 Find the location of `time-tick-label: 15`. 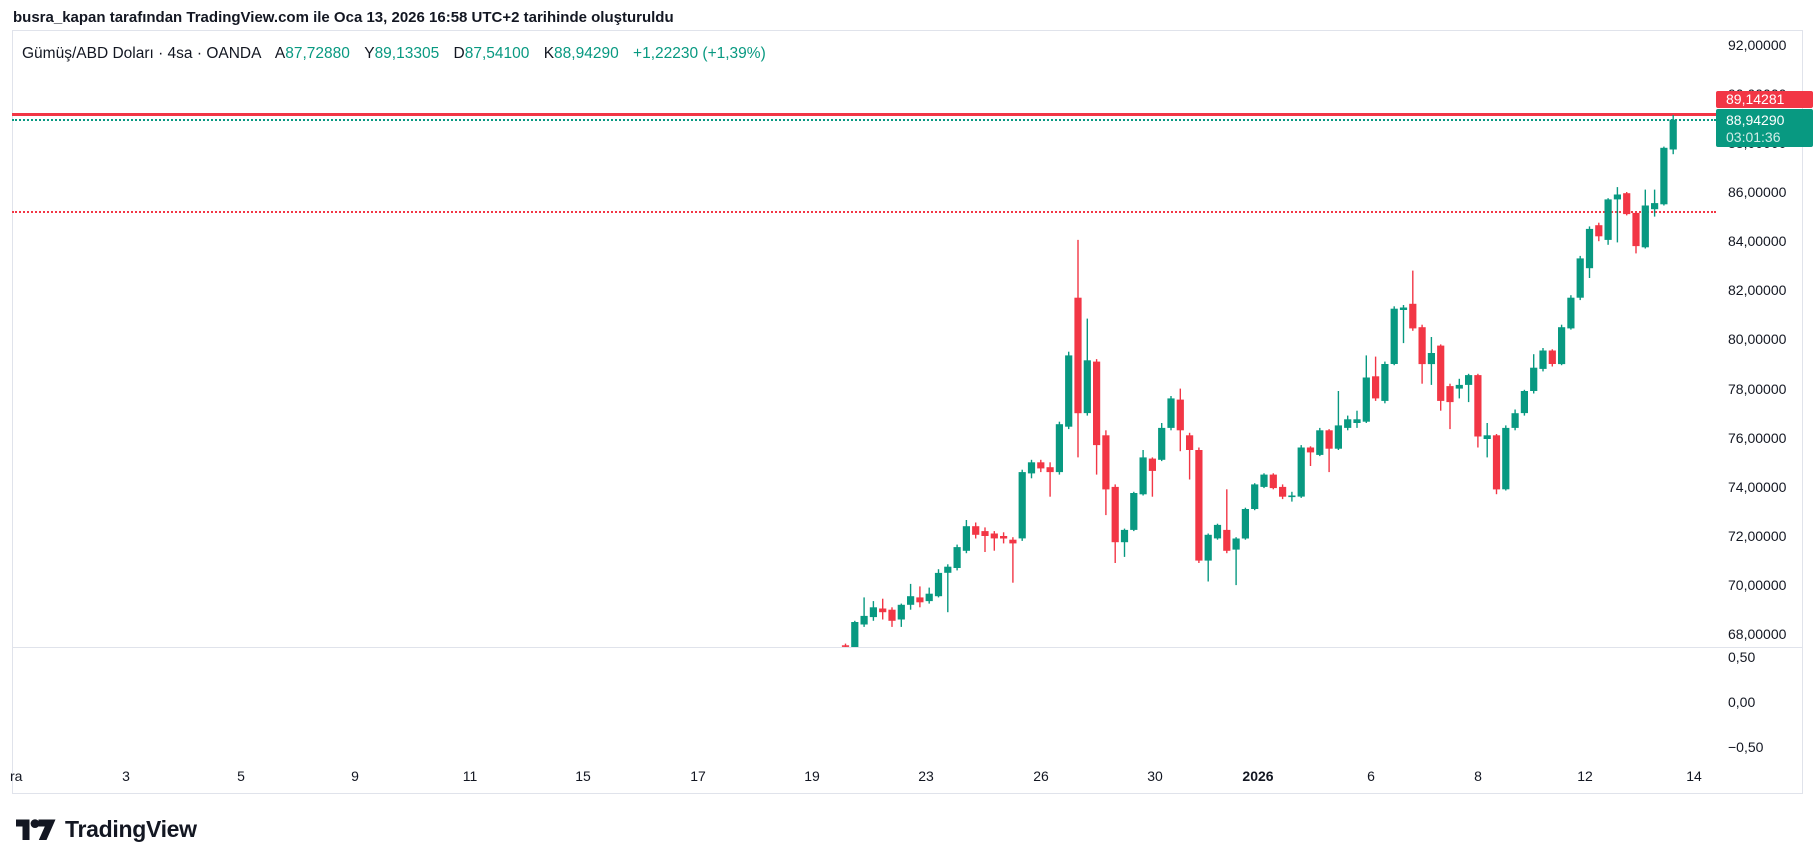

time-tick-label: 15 is located at coordinates (583, 776).